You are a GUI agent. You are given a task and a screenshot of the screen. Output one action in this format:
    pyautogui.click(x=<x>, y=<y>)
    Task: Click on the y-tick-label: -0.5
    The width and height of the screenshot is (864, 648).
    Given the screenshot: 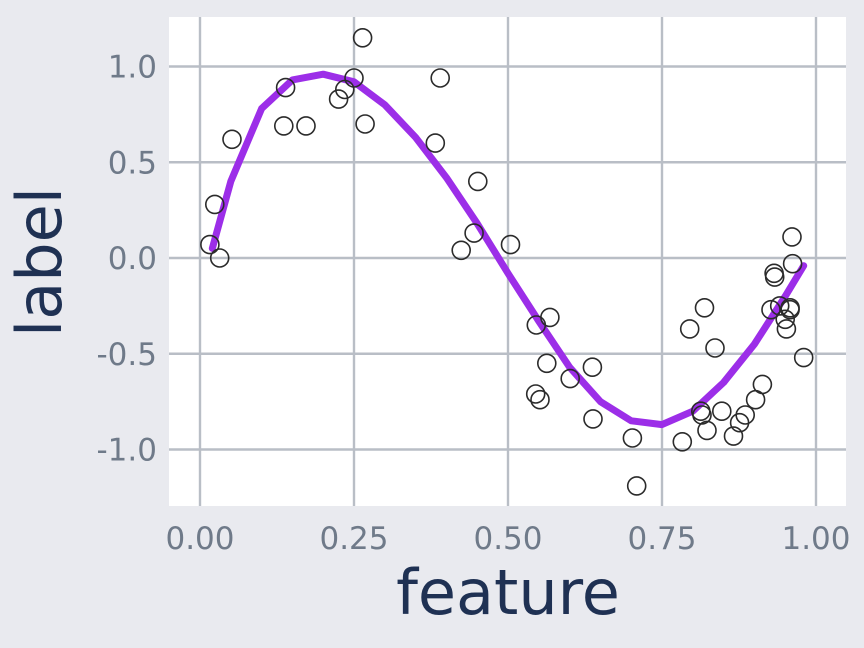 What is the action you would take?
    pyautogui.click(x=127, y=355)
    